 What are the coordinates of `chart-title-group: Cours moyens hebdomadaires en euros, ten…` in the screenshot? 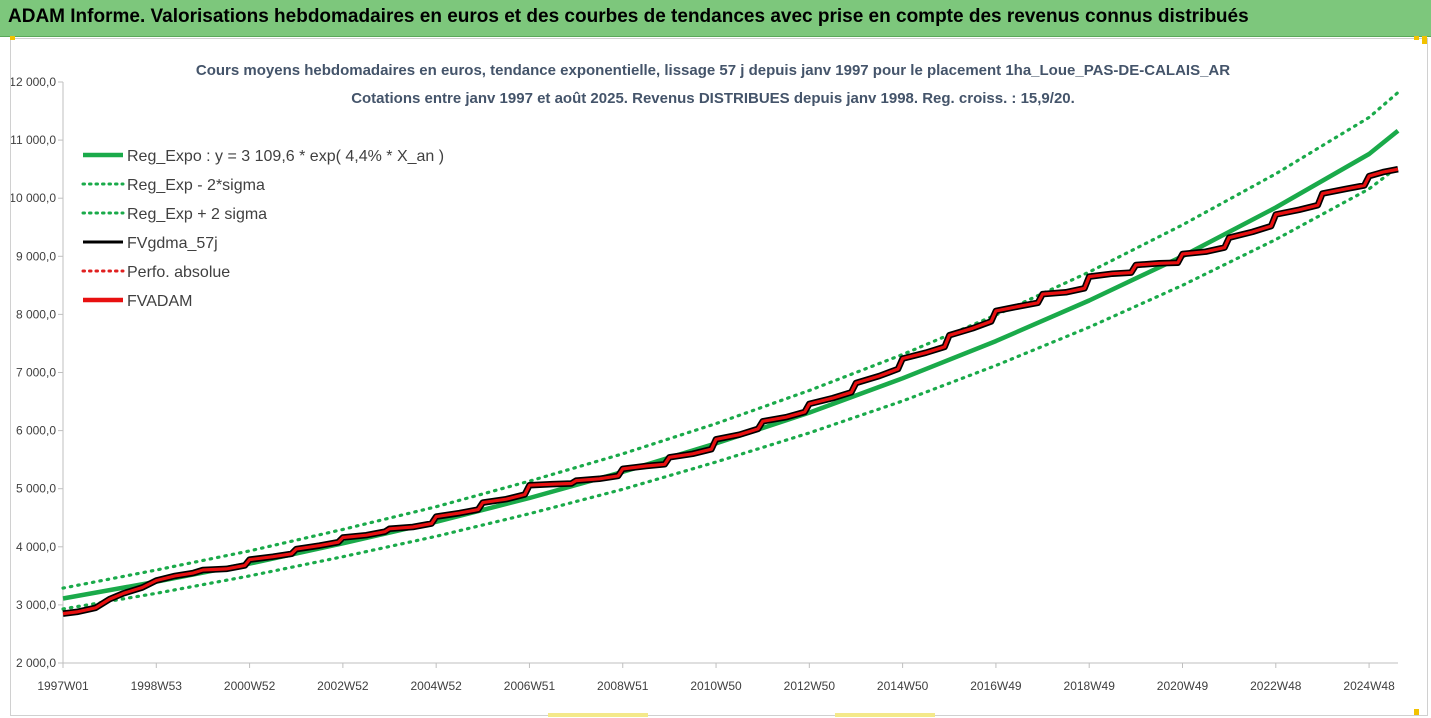 It's located at (713, 84).